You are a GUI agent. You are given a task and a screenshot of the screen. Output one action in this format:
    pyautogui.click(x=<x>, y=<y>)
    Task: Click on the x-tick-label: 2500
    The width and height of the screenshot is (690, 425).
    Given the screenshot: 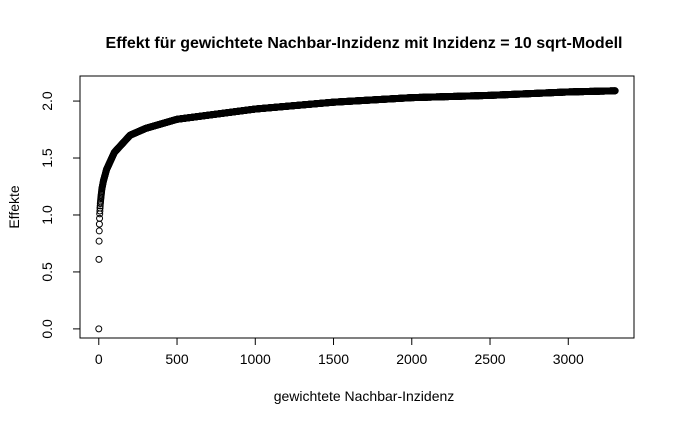 What is the action you would take?
    pyautogui.click(x=489, y=359)
    